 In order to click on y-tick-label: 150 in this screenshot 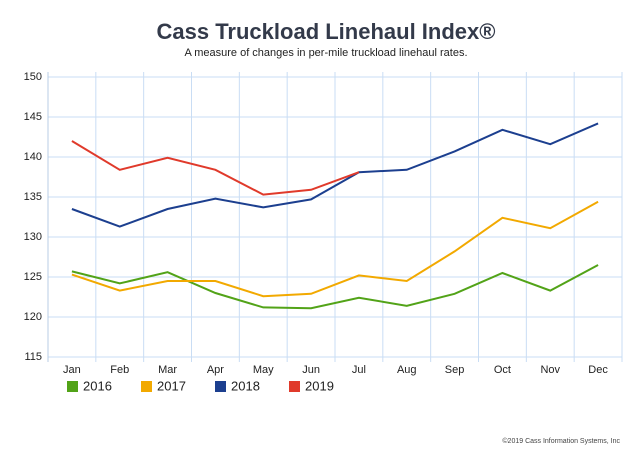, I will do `click(33, 77)`.